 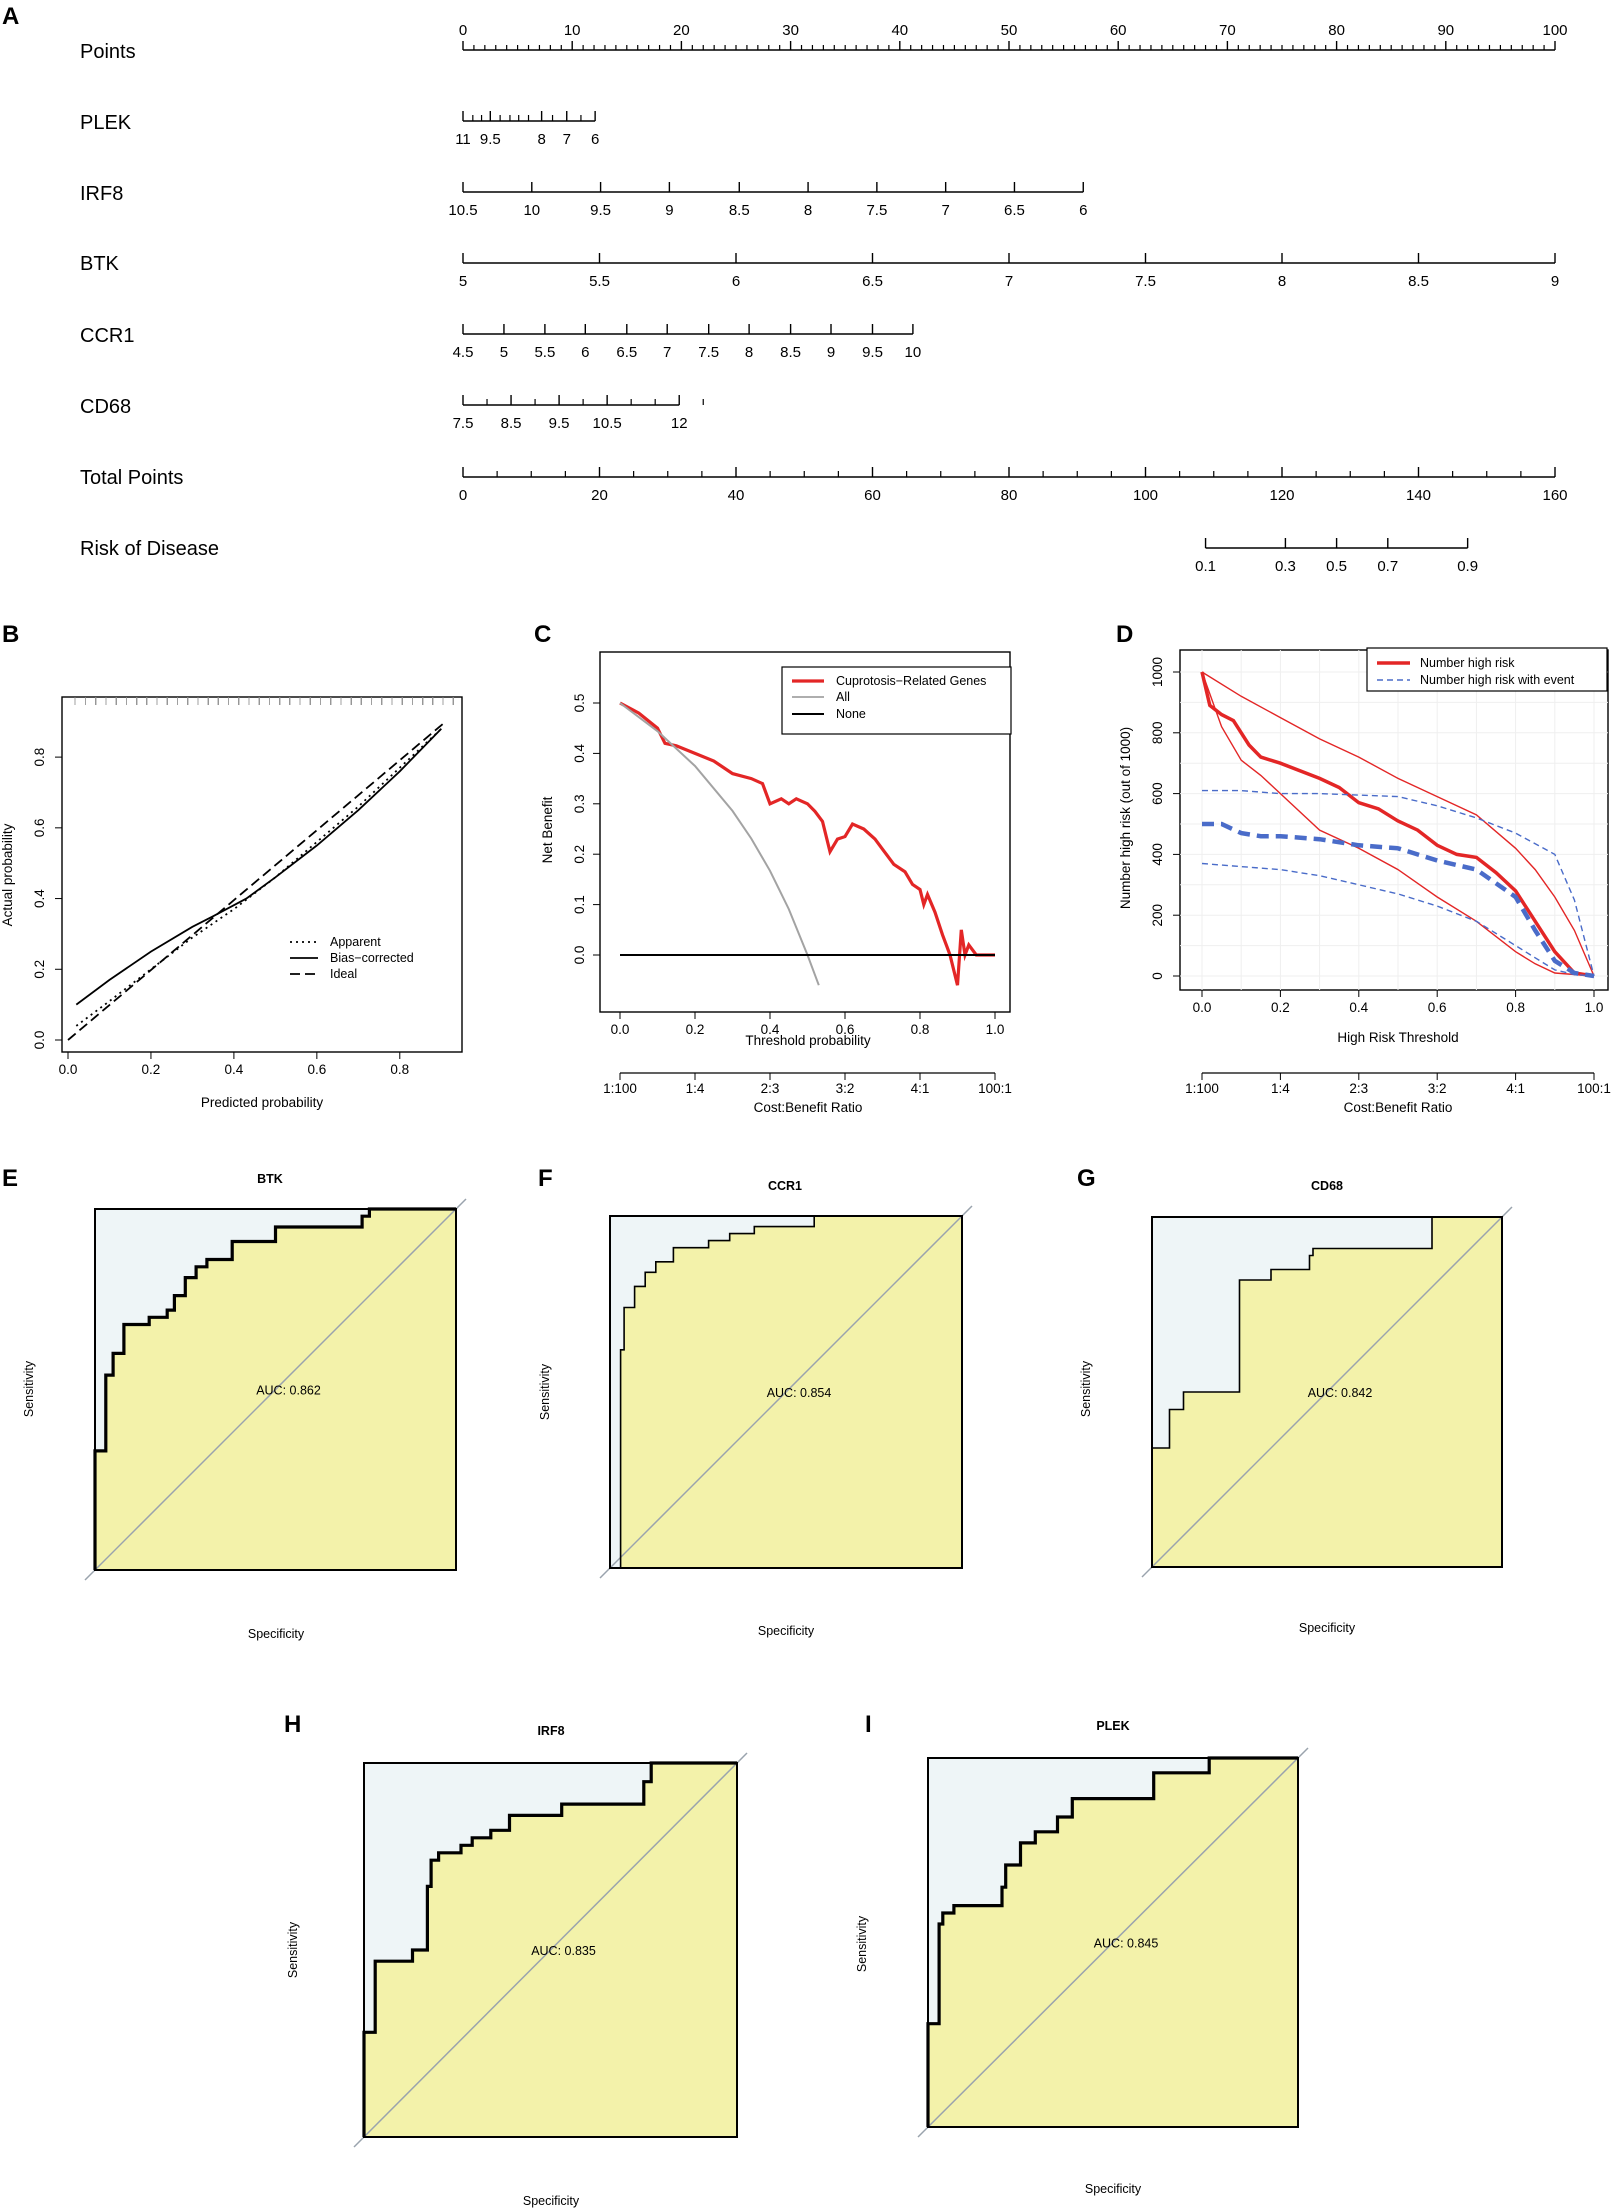 What do you see at coordinates (790, 352) in the screenshot?
I see `tick-label: 8.5` at bounding box center [790, 352].